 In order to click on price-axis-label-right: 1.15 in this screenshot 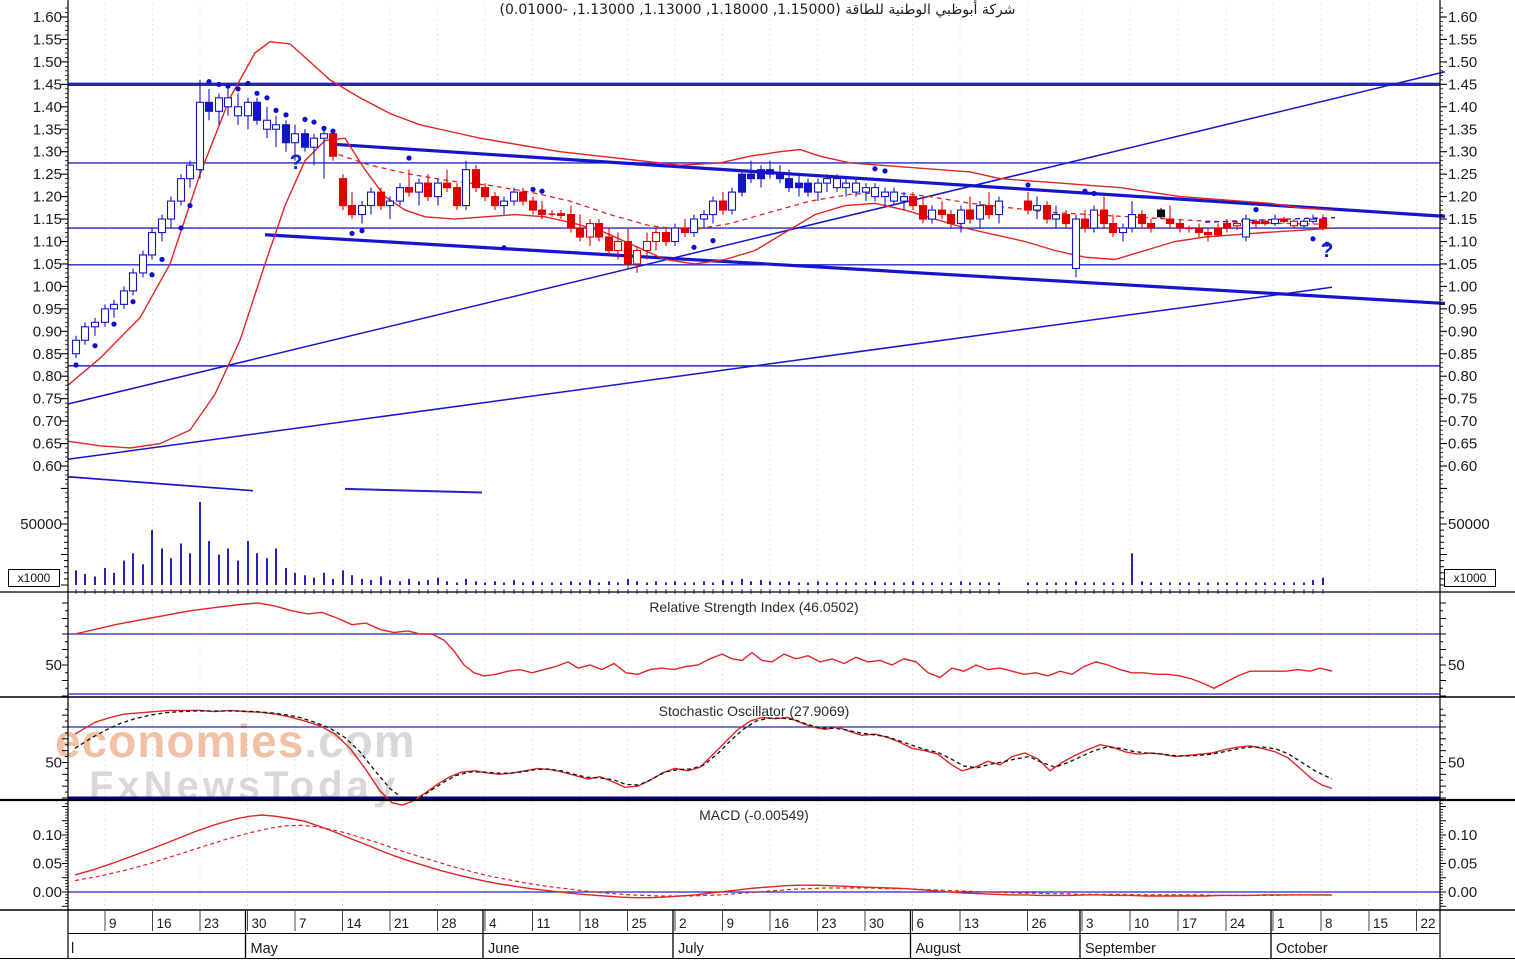, I will do `click(1462, 219)`.